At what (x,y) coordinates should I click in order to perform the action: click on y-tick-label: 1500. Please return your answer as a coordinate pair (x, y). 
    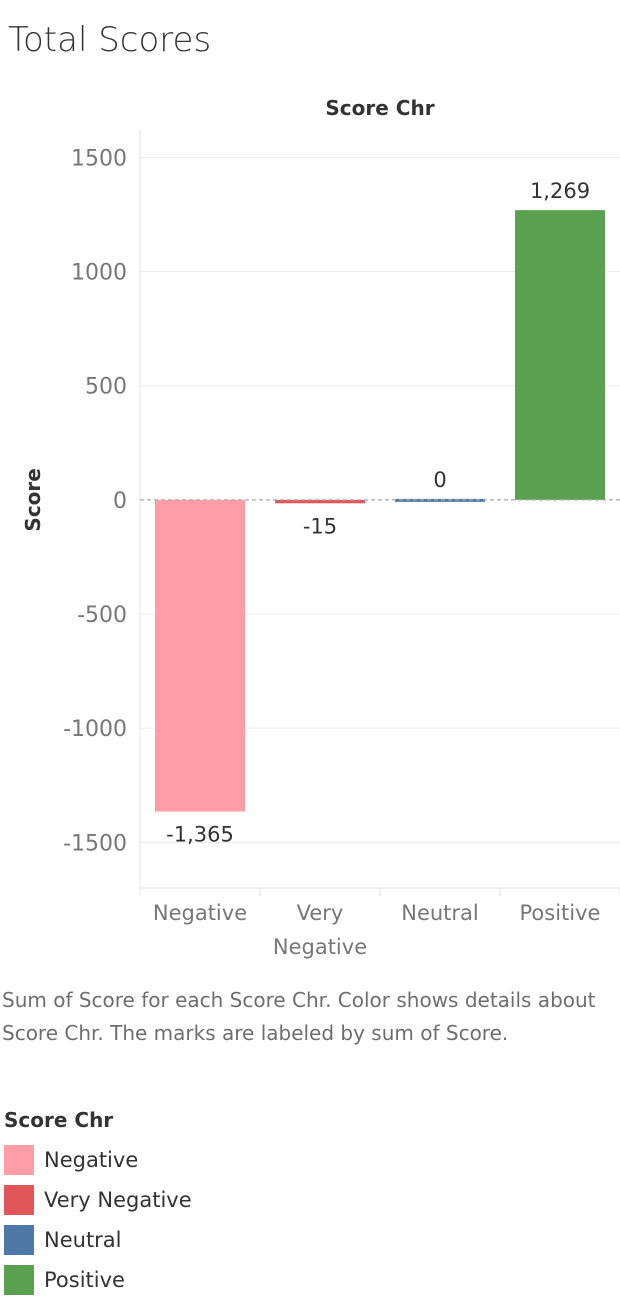
    Looking at the image, I should click on (99, 158).